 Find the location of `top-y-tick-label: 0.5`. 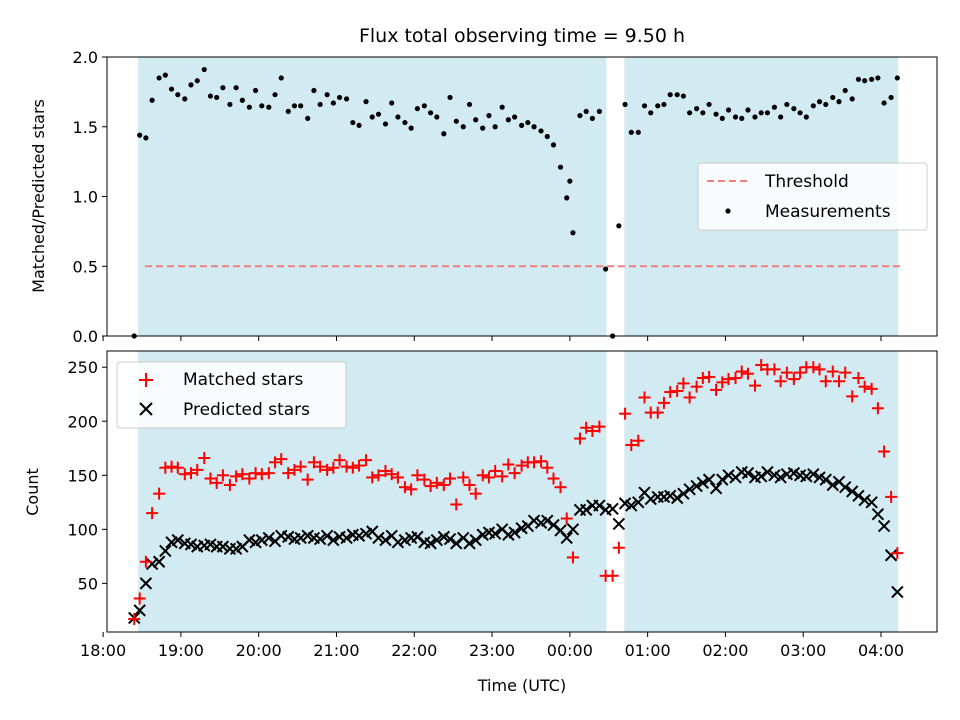

top-y-tick-label: 0.5 is located at coordinates (85, 266).